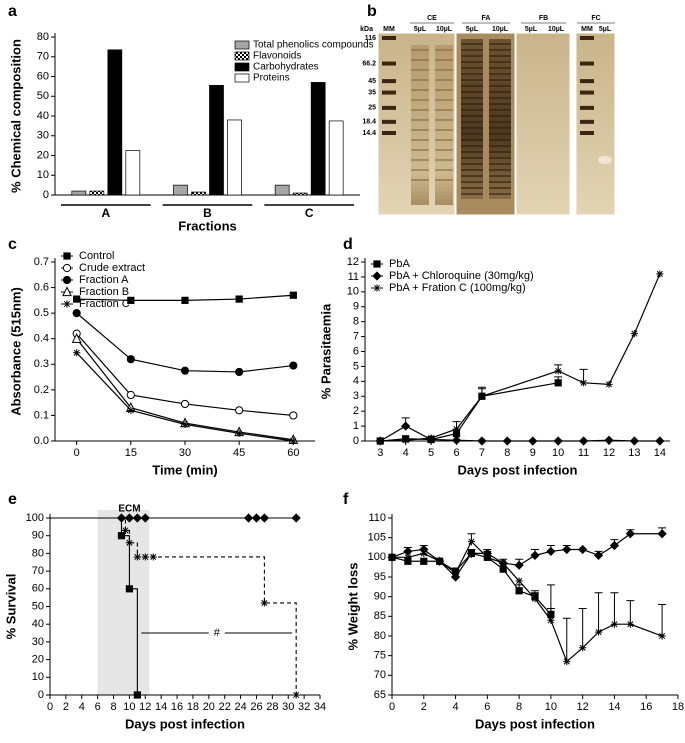 Image resolution: width=685 pixels, height=743 pixels. Describe the element at coordinates (369, 122) in the screenshot. I see `marker-label: 18.4` at that location.